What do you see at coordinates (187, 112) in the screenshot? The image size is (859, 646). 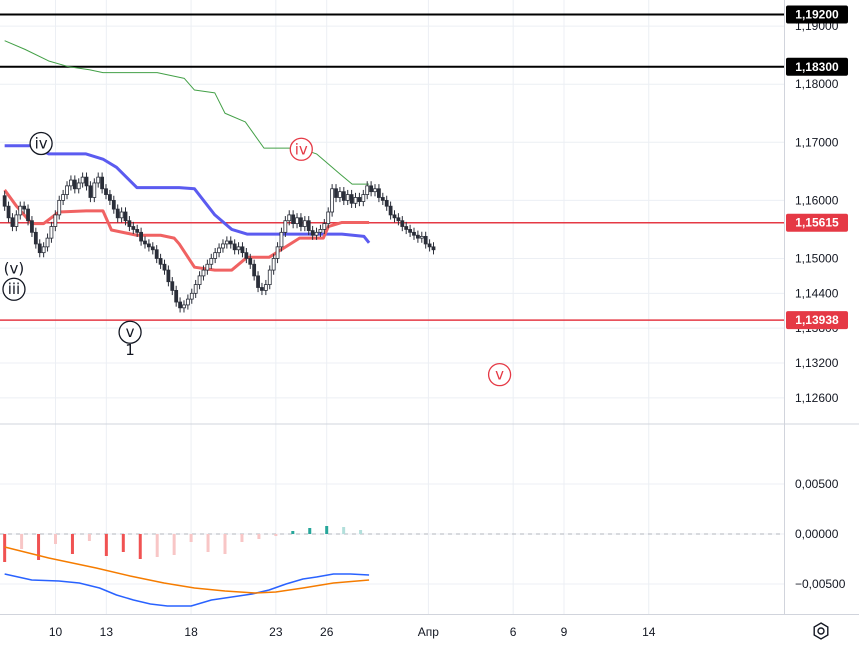 I see `chikou-line-green` at bounding box center [187, 112].